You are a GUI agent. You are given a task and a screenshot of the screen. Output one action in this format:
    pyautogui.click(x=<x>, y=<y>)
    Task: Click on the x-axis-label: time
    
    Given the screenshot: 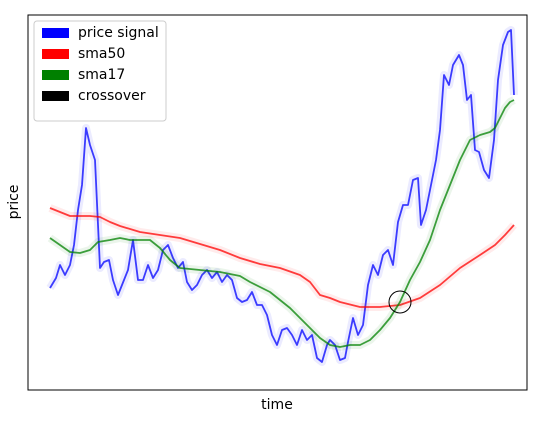 What is the action you would take?
    pyautogui.click(x=277, y=405)
    